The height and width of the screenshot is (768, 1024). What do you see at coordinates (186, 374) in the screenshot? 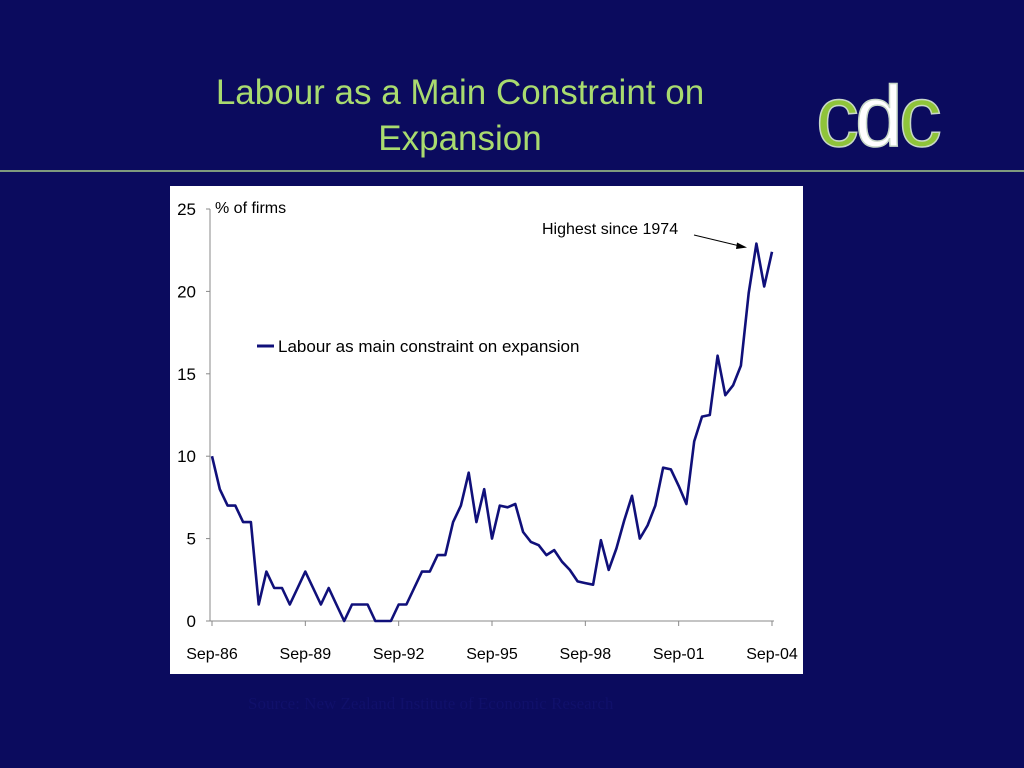
I see `y-tick-label: 15` at bounding box center [186, 374].